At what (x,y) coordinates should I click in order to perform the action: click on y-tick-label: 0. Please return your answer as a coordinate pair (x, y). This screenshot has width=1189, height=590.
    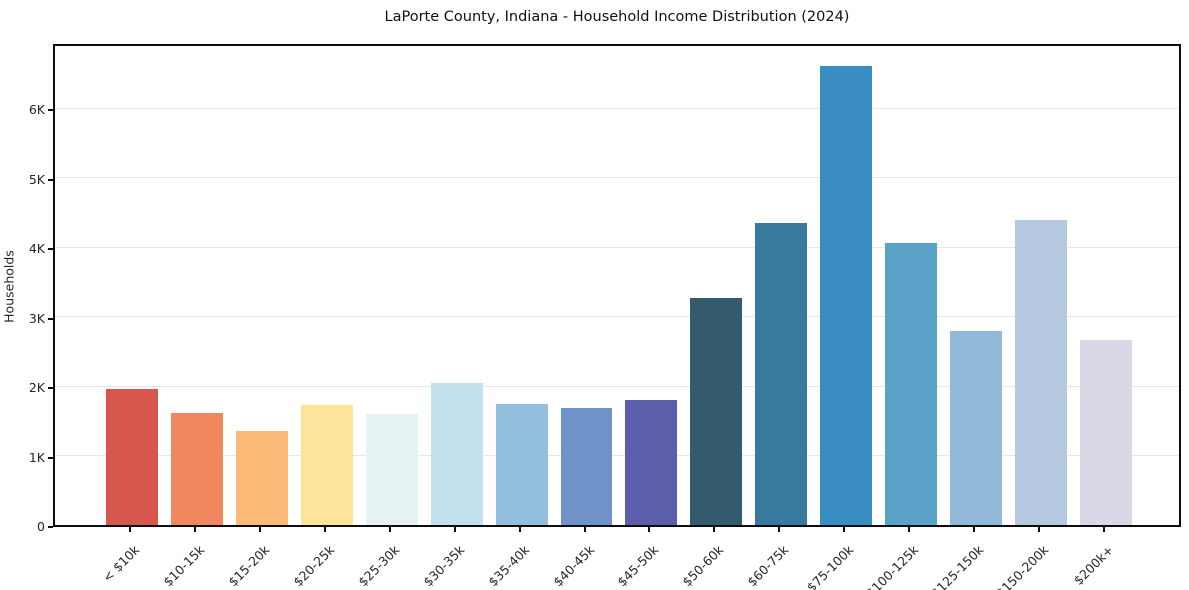
    Looking at the image, I should click on (41, 526).